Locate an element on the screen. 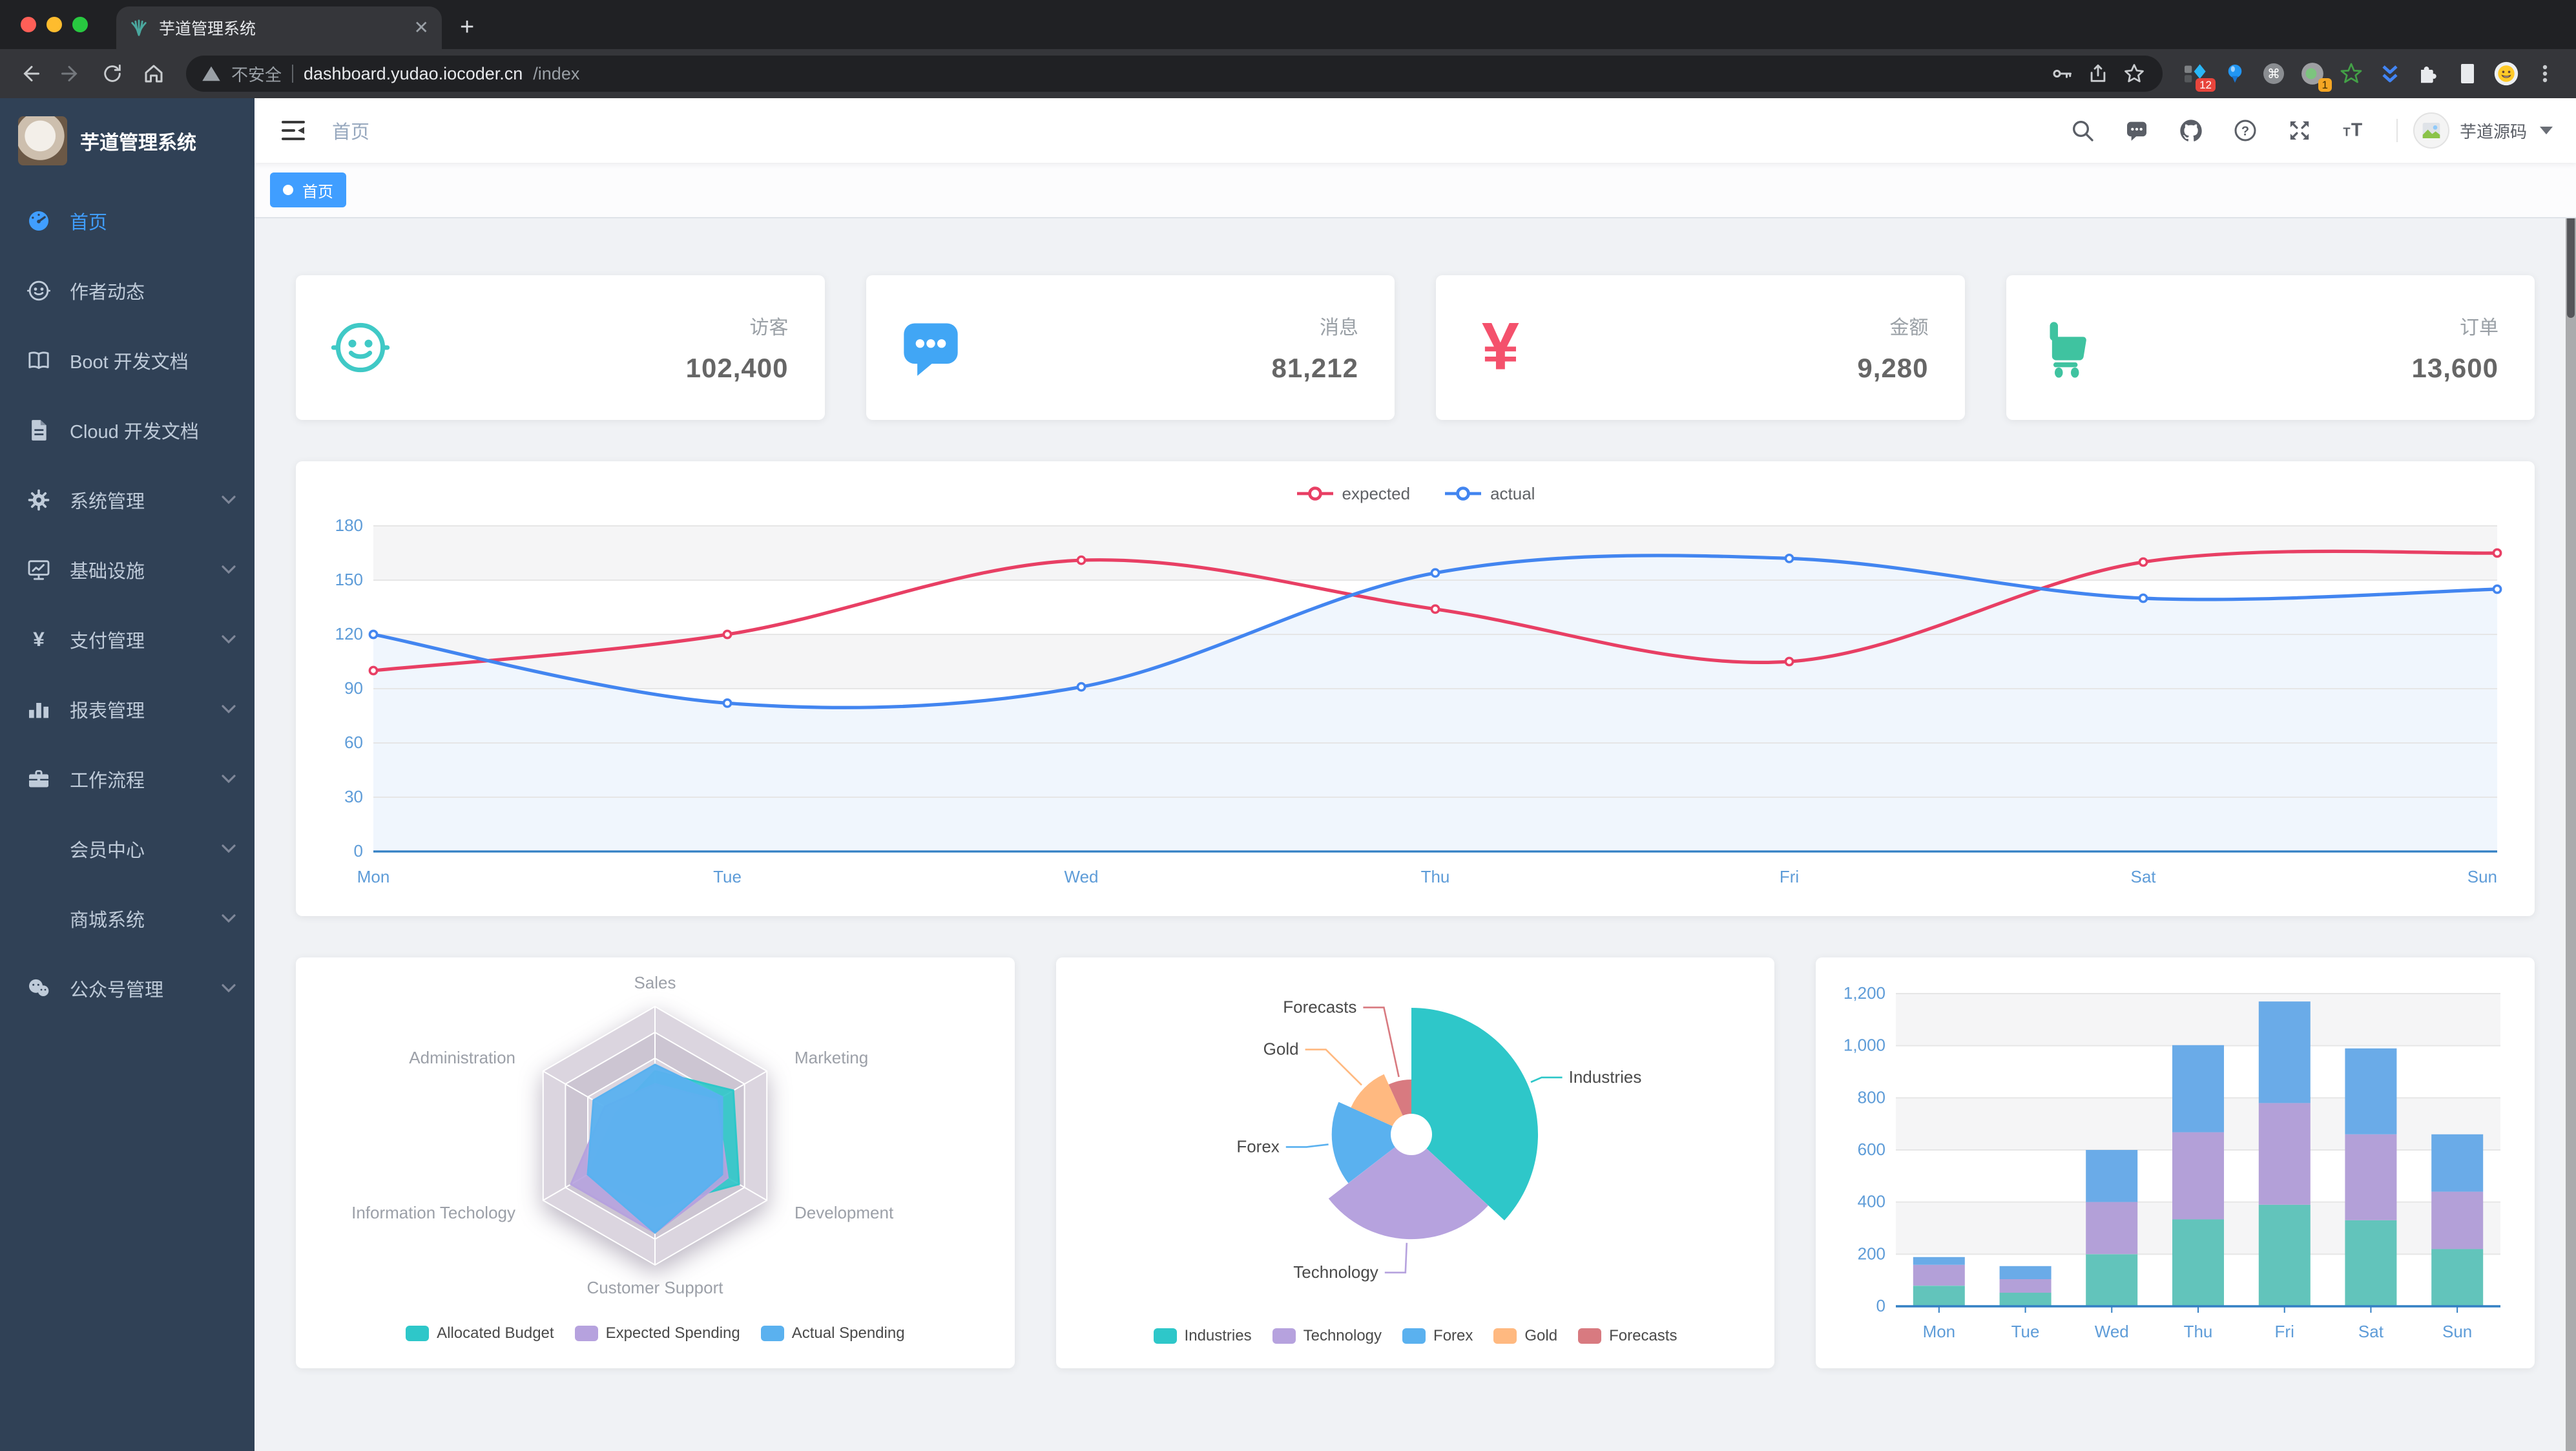 The height and width of the screenshot is (1451, 2576). extension-recorder-icon: 1 is located at coordinates (2316, 76).